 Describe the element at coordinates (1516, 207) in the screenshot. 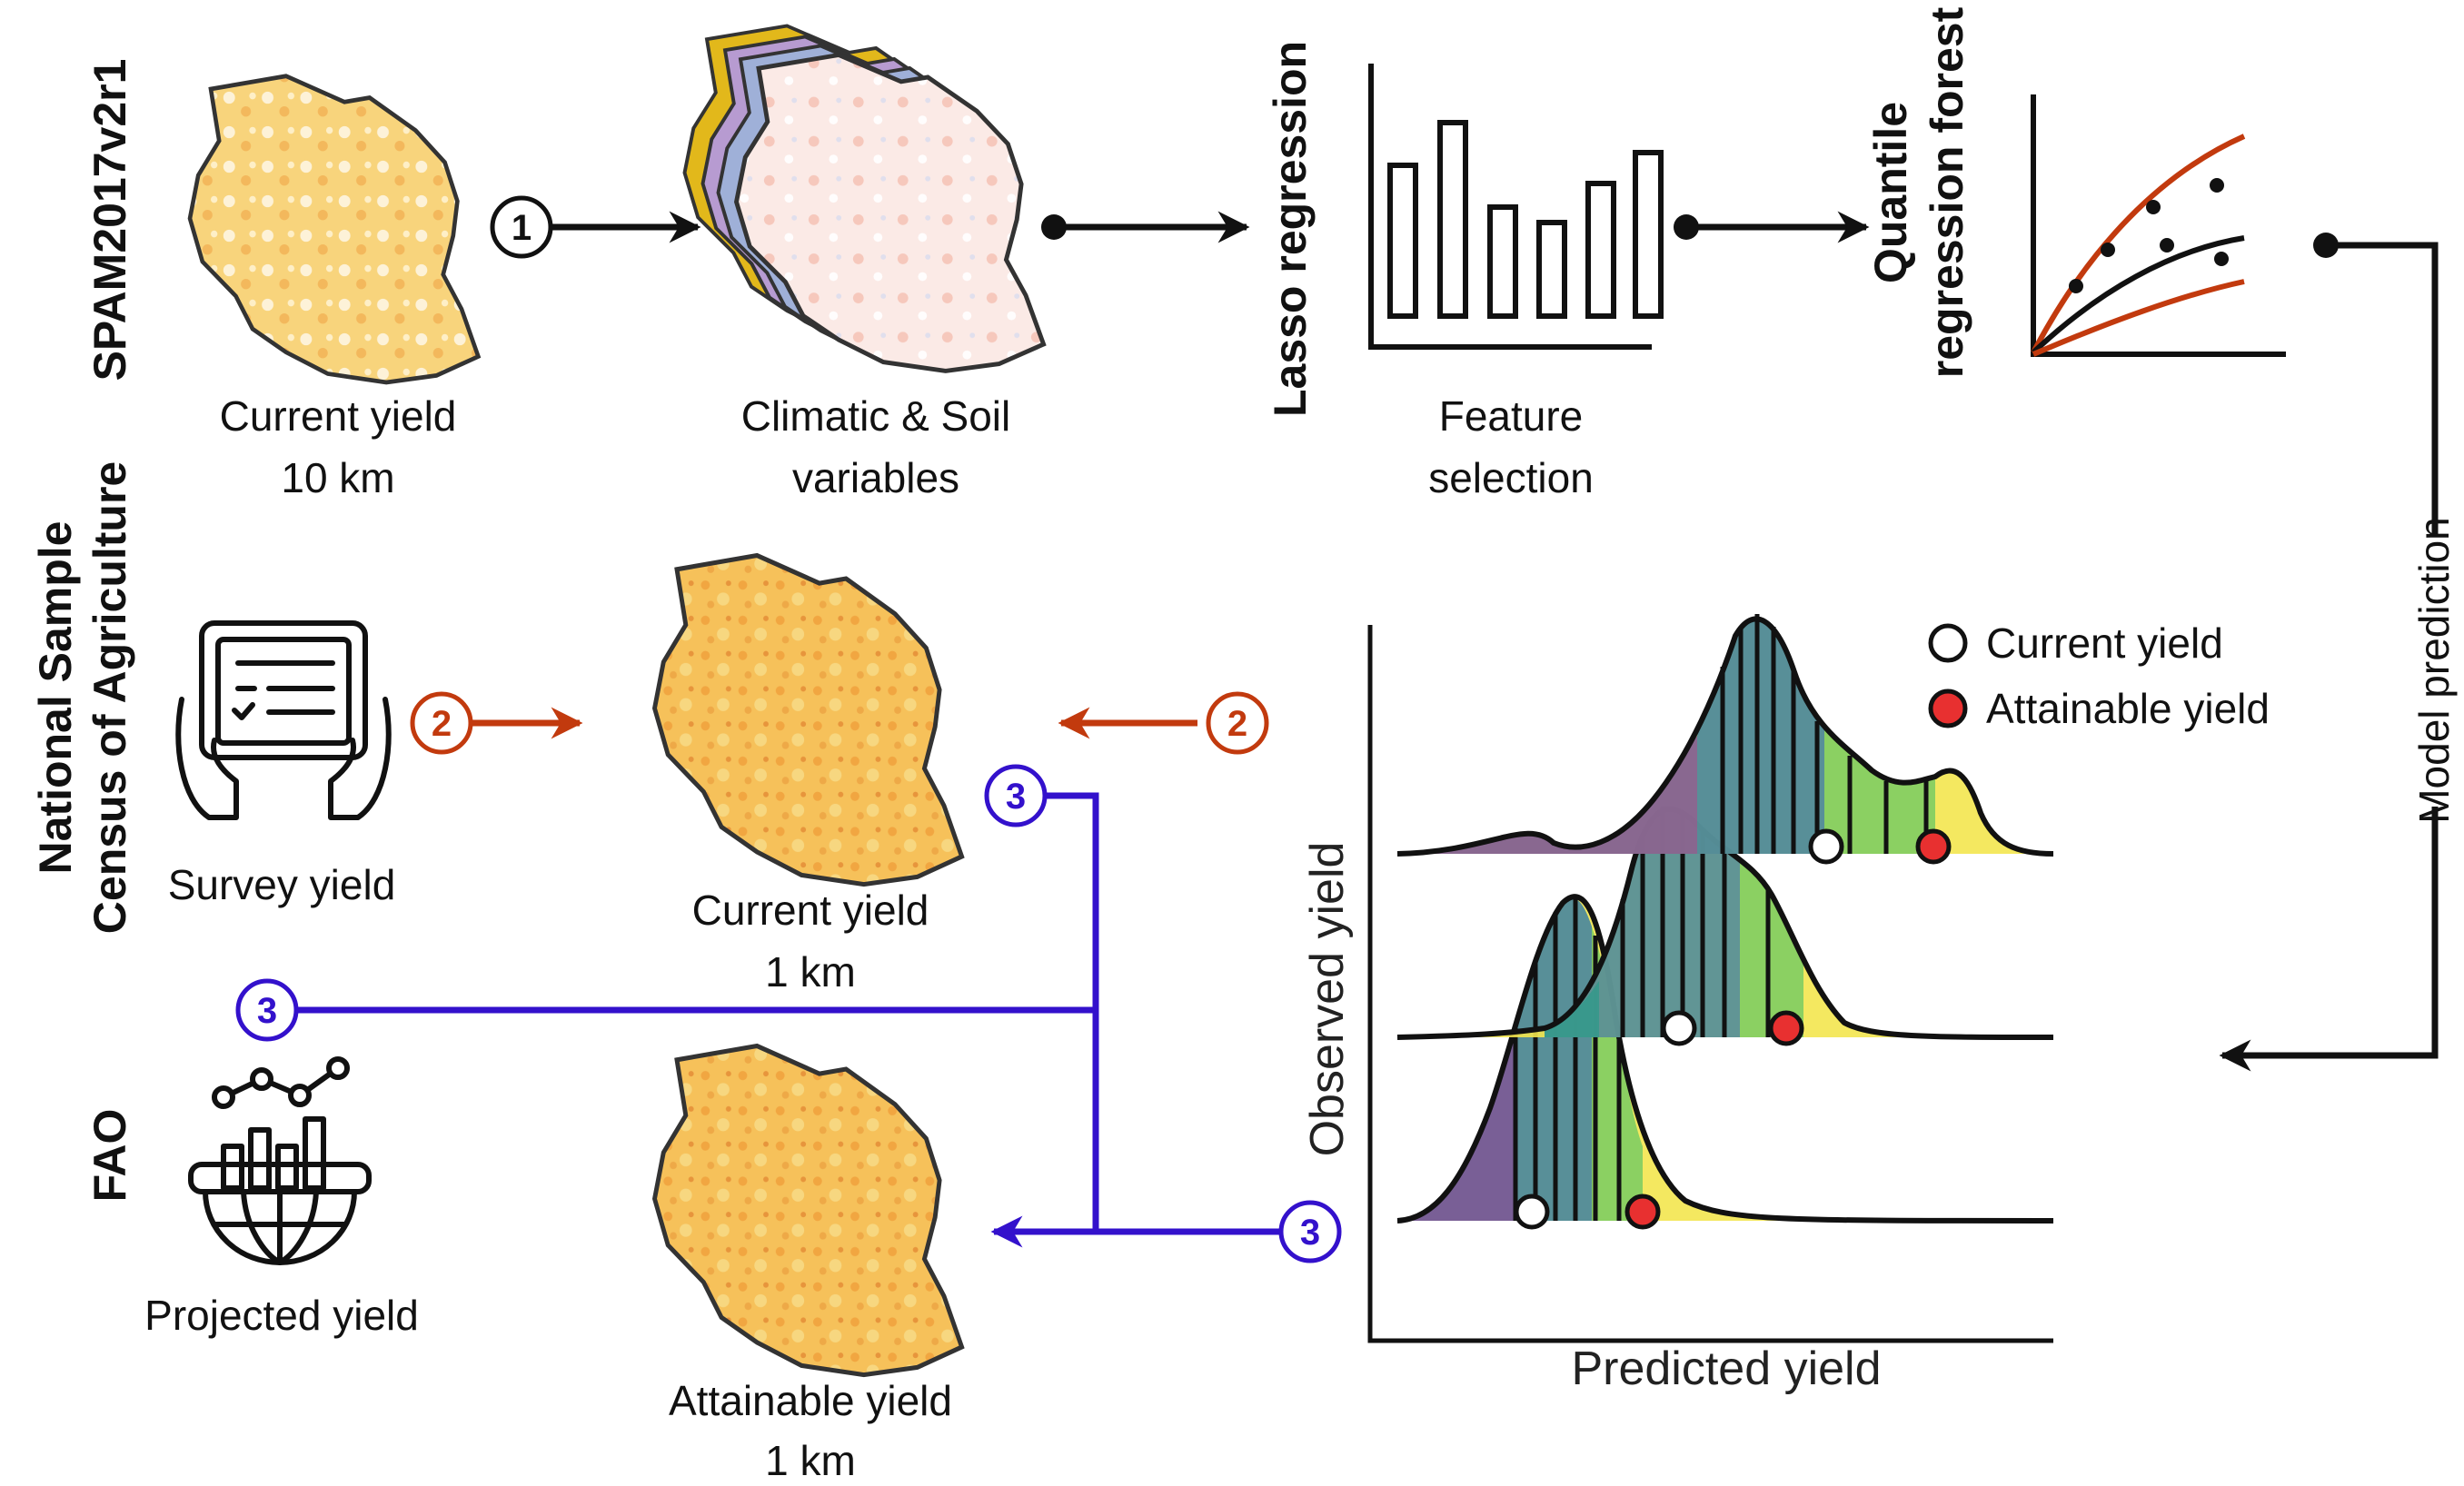

I see `feature-bars-icon` at that location.